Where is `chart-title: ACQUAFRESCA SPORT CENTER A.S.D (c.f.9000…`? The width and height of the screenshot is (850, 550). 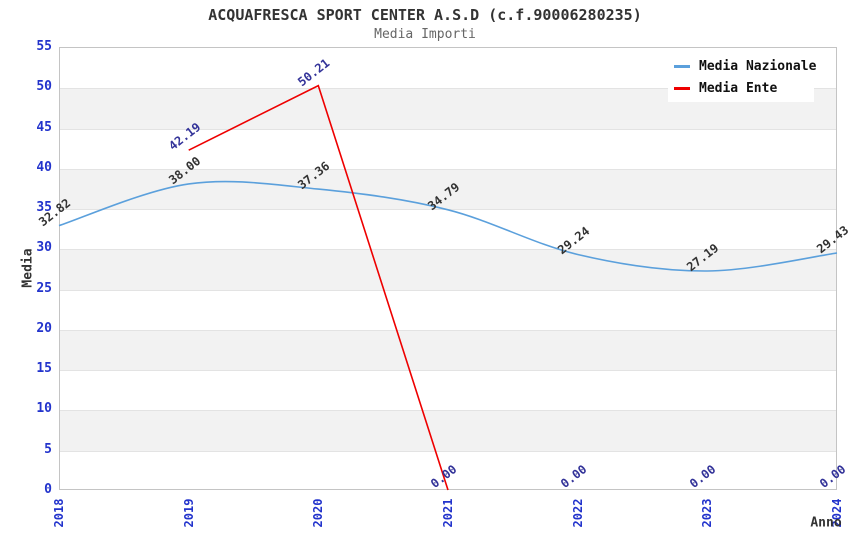 chart-title: ACQUAFRESCA SPORT CENTER A.S.D (c.f.9000… is located at coordinates (425, 15).